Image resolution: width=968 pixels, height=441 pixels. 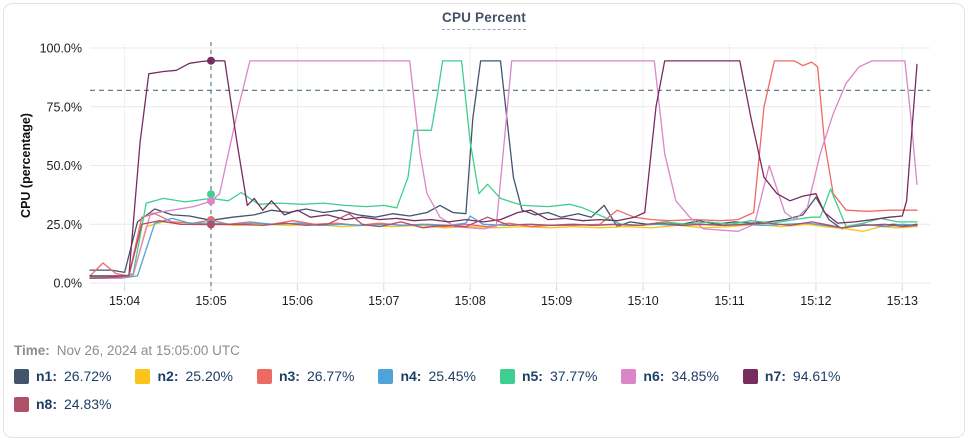 What do you see at coordinates (209, 376) in the screenshot?
I see `legend-value-n2: 25.20%` at bounding box center [209, 376].